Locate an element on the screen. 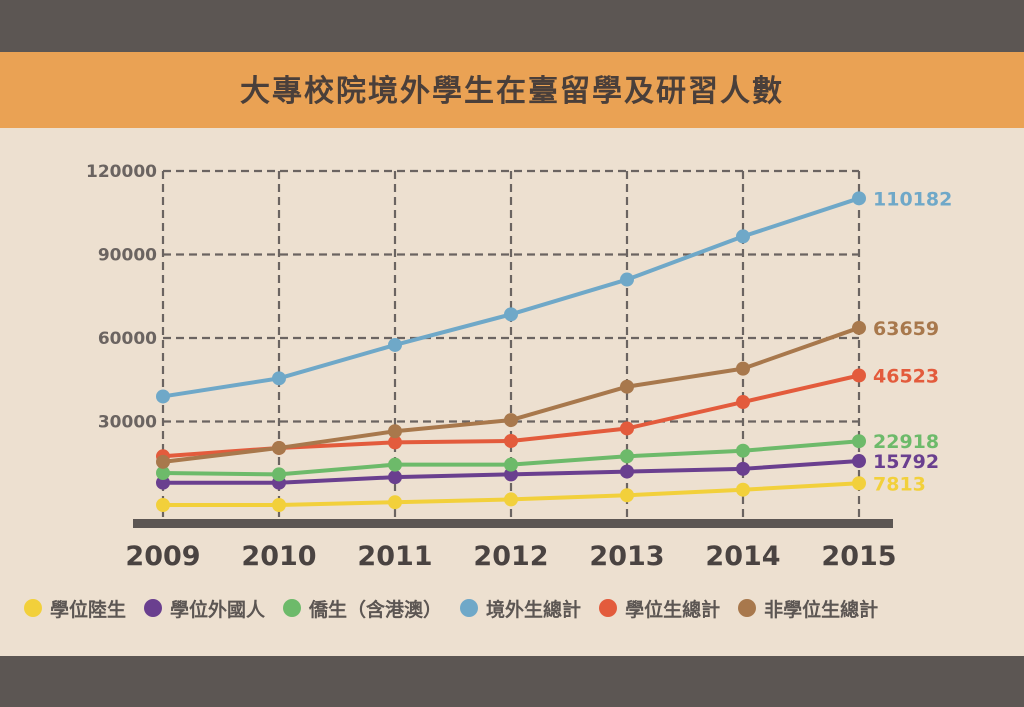  end-value-label: 7813 is located at coordinates (899, 484).